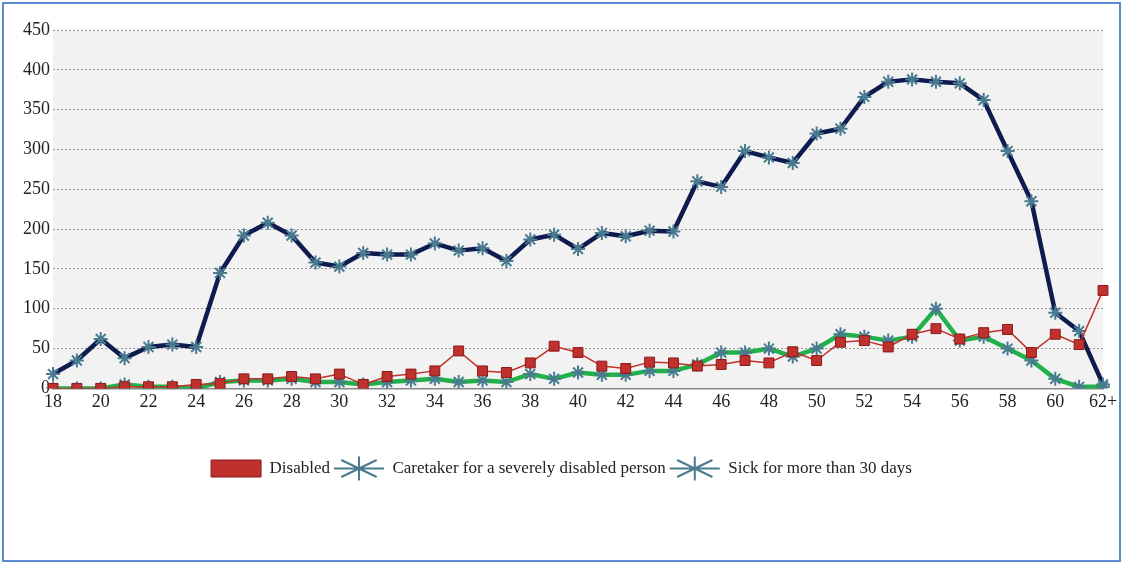  What do you see at coordinates (300, 467) in the screenshot?
I see `legend-label: Disabled` at bounding box center [300, 467].